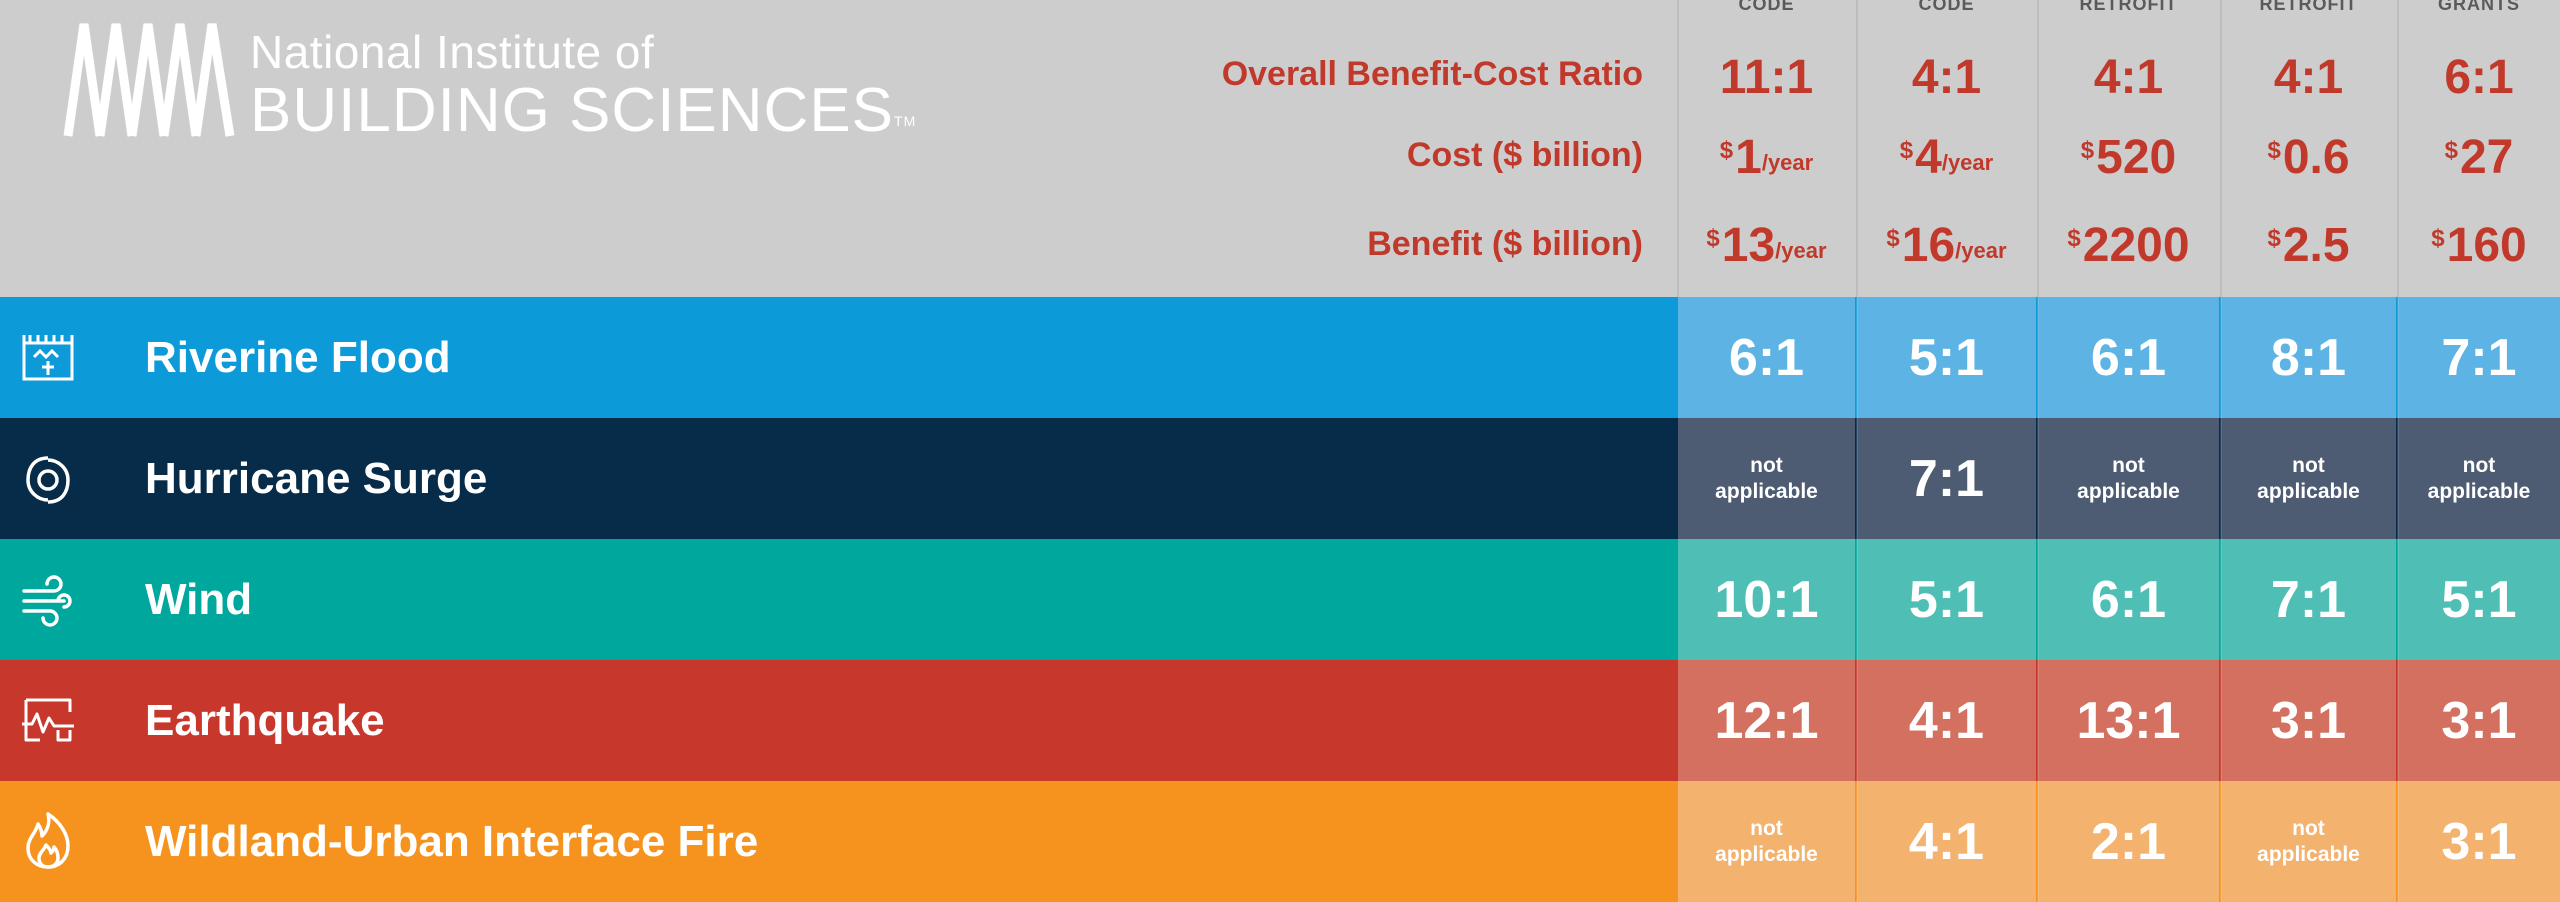  I want to click on hazard-label: Riverine Flood, so click(298, 357).